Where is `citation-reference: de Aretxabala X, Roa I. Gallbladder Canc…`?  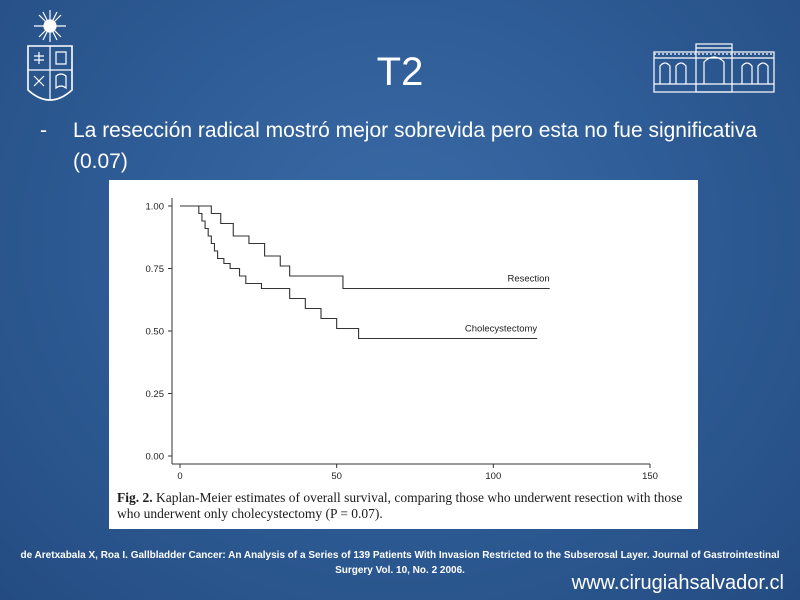 citation-reference: de Aretxabala X, Roa I. Gallbladder Canc… is located at coordinates (400, 563).